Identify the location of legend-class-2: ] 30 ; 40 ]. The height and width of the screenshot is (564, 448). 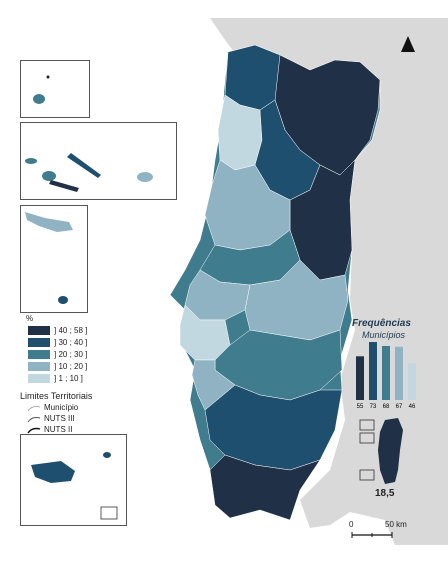
(57, 342).